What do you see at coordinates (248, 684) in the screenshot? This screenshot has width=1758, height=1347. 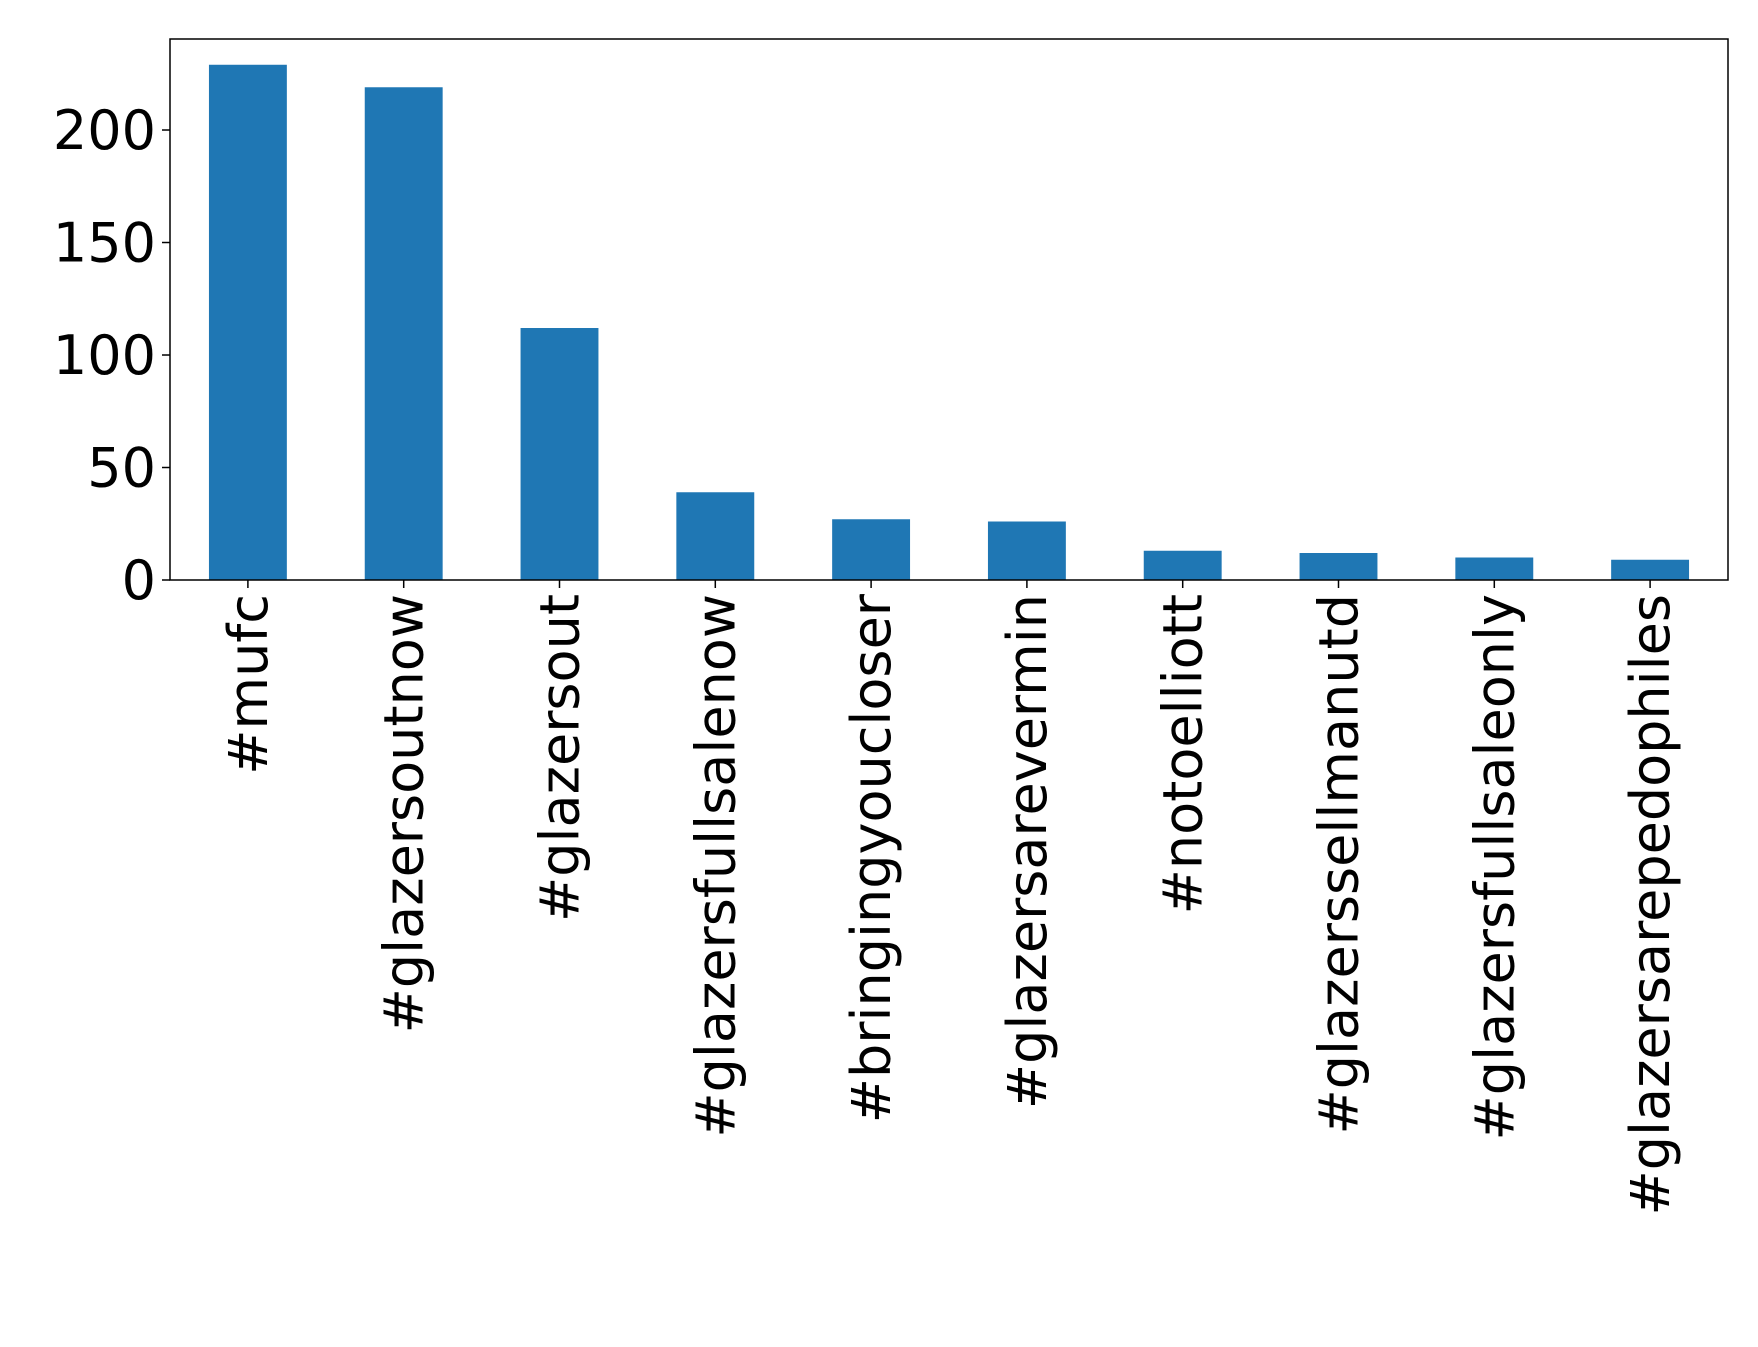 I see `x-tick-label: #mufc` at bounding box center [248, 684].